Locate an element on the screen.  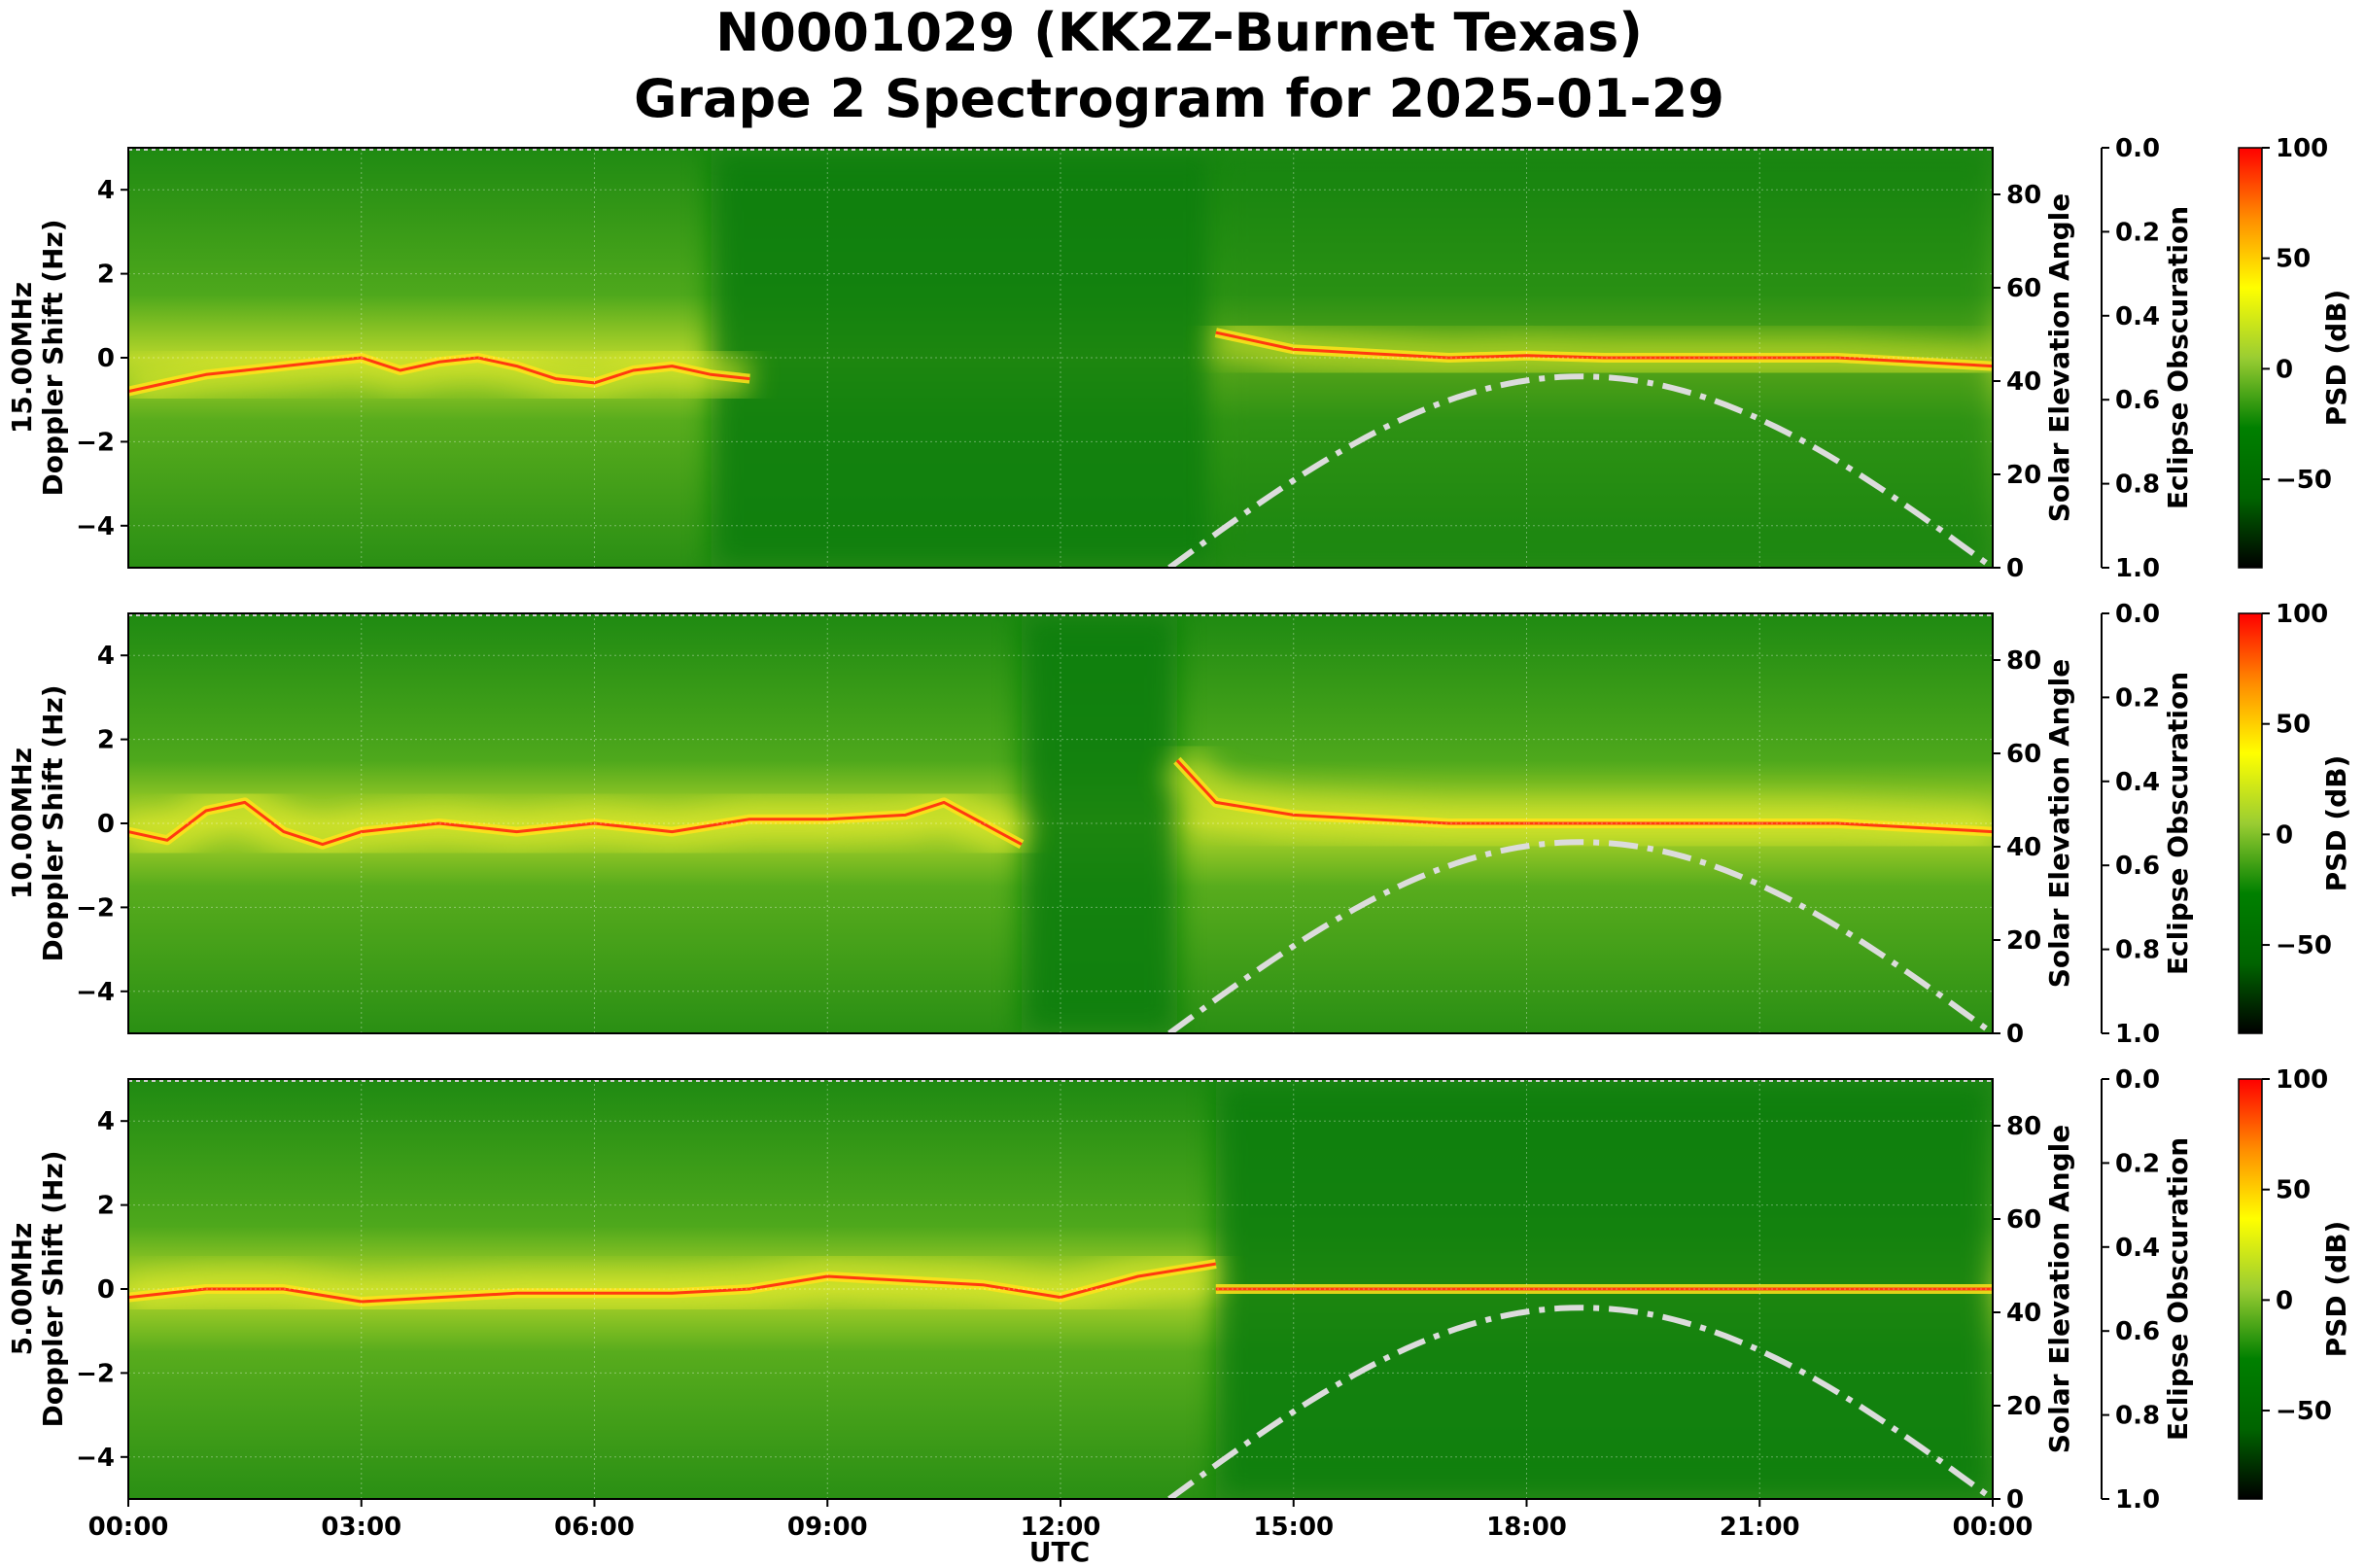
x-tick-label: 15:00 is located at coordinates (1293, 1527).